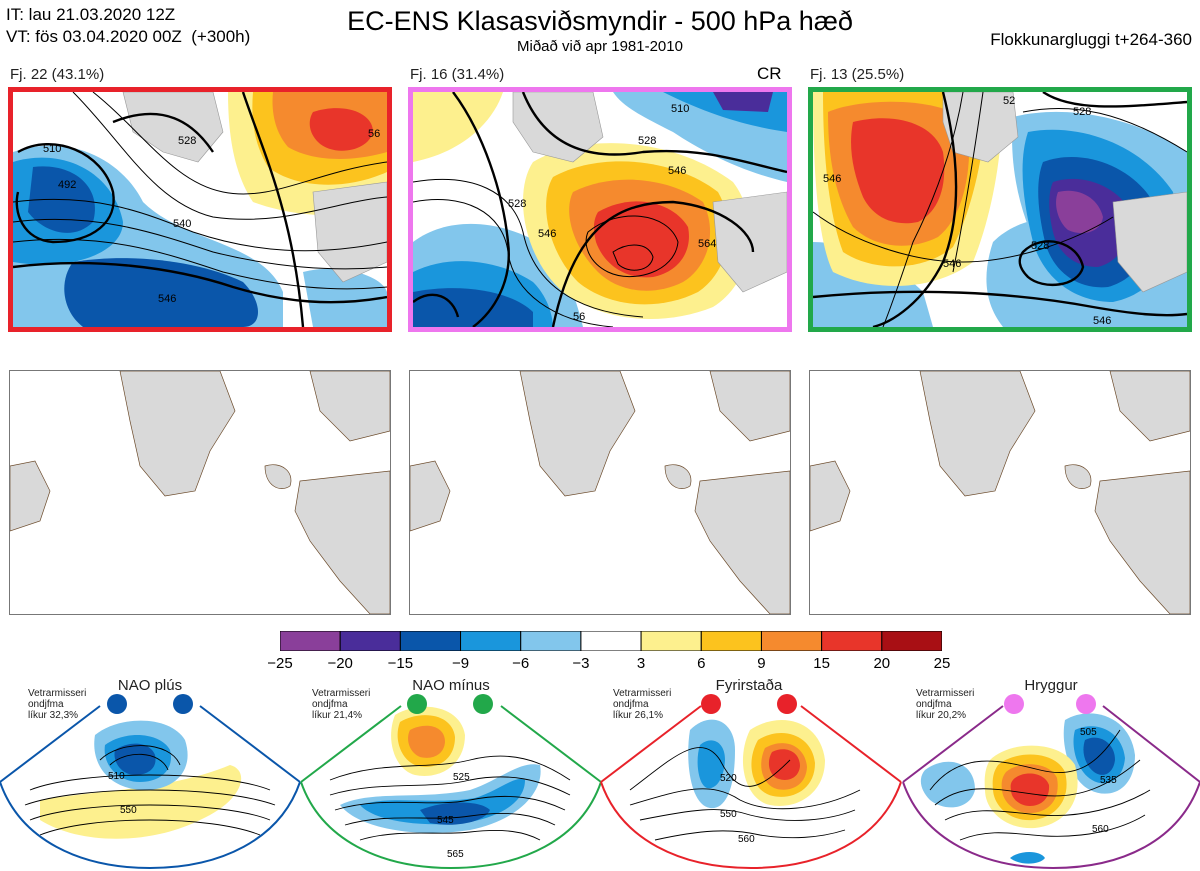 The width and height of the screenshot is (1200, 871). I want to click on regime-2-title: NAO mínus, so click(451, 685).